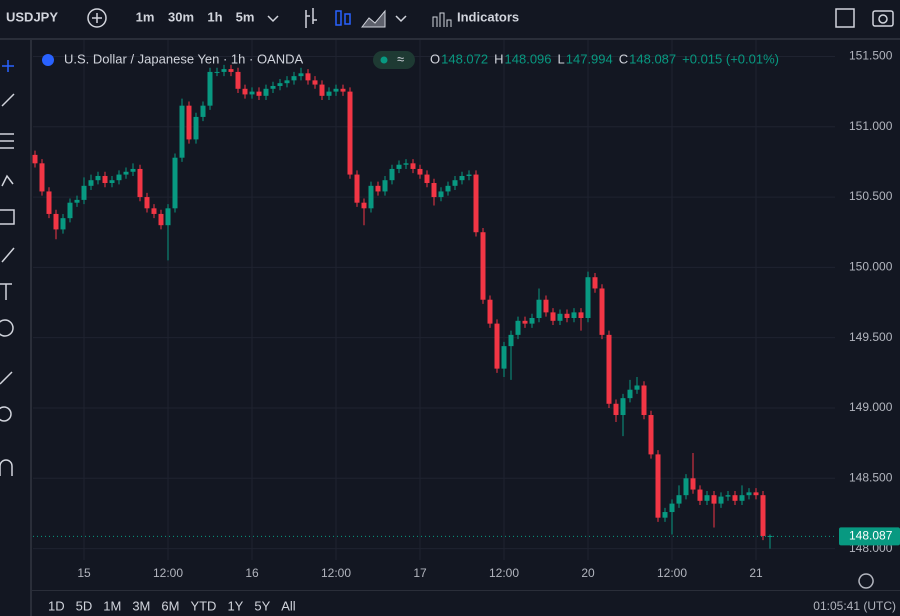 This screenshot has width=900, height=616. Describe the element at coordinates (203, 605) in the screenshot. I see `range-button: YTD` at that location.